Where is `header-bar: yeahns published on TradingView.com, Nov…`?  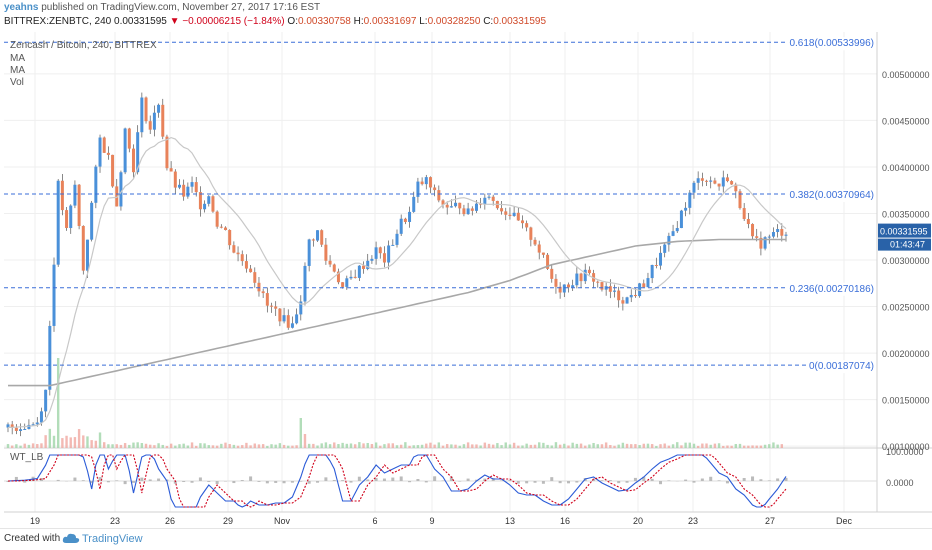
header-bar: yeahns published on TradingView.com, Nov… is located at coordinates (466, 15).